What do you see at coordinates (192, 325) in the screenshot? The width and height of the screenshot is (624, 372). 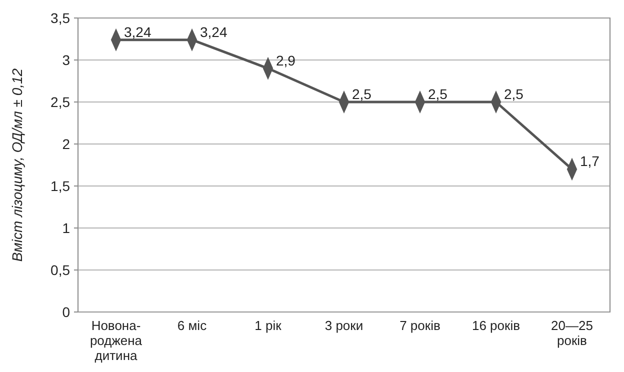 I see `x-tick-label: 6 міс` at bounding box center [192, 325].